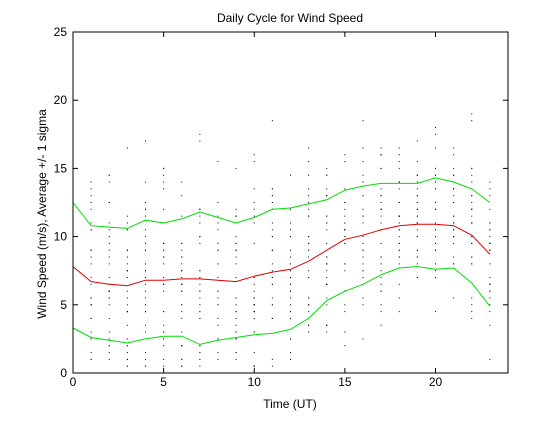 Image resolution: width=560 pixels, height=425 pixels. What do you see at coordinates (42, 214) in the screenshot?
I see `y-axis-label: Wind Speed (m/s), Average +/- 1 sigma` at bounding box center [42, 214].